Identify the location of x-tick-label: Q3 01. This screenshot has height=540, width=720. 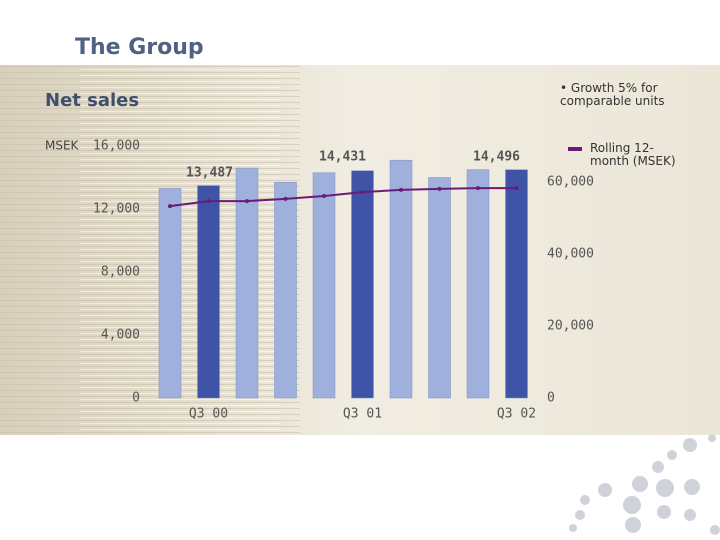
(362, 414).